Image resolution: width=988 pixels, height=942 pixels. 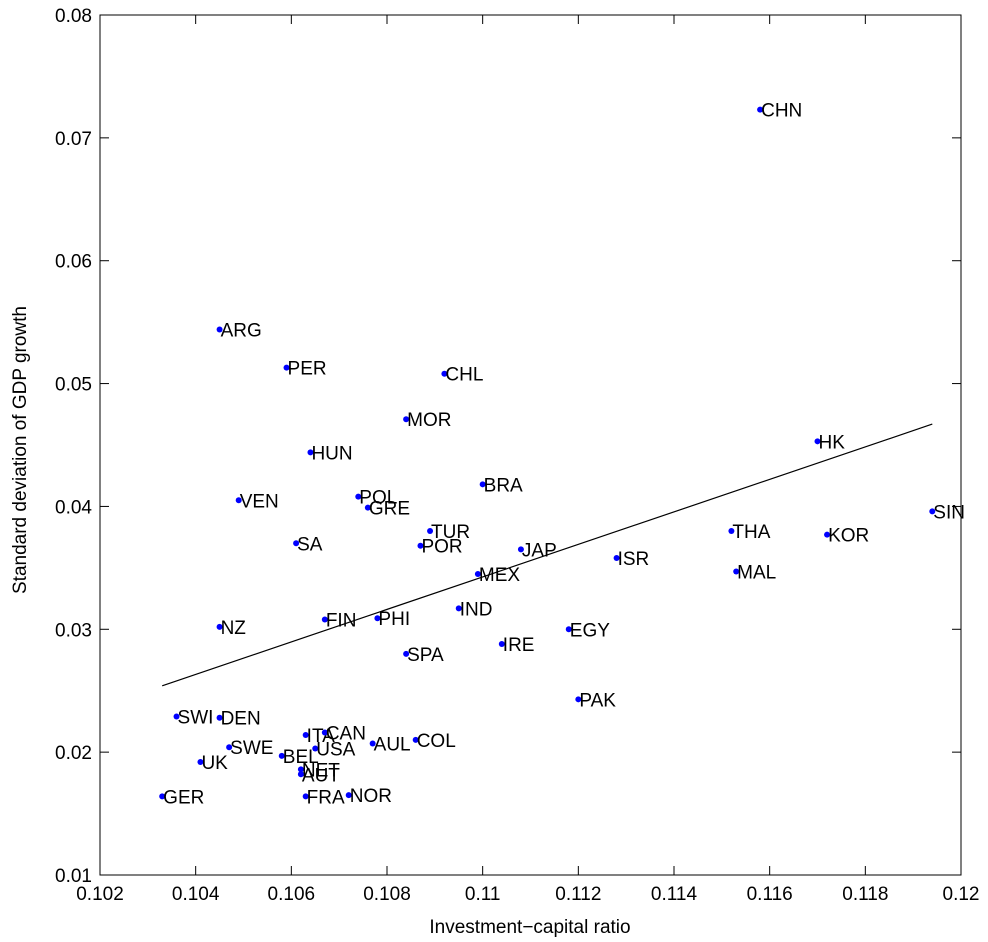 I want to click on point-label-tur: TUR, so click(x=450, y=532).